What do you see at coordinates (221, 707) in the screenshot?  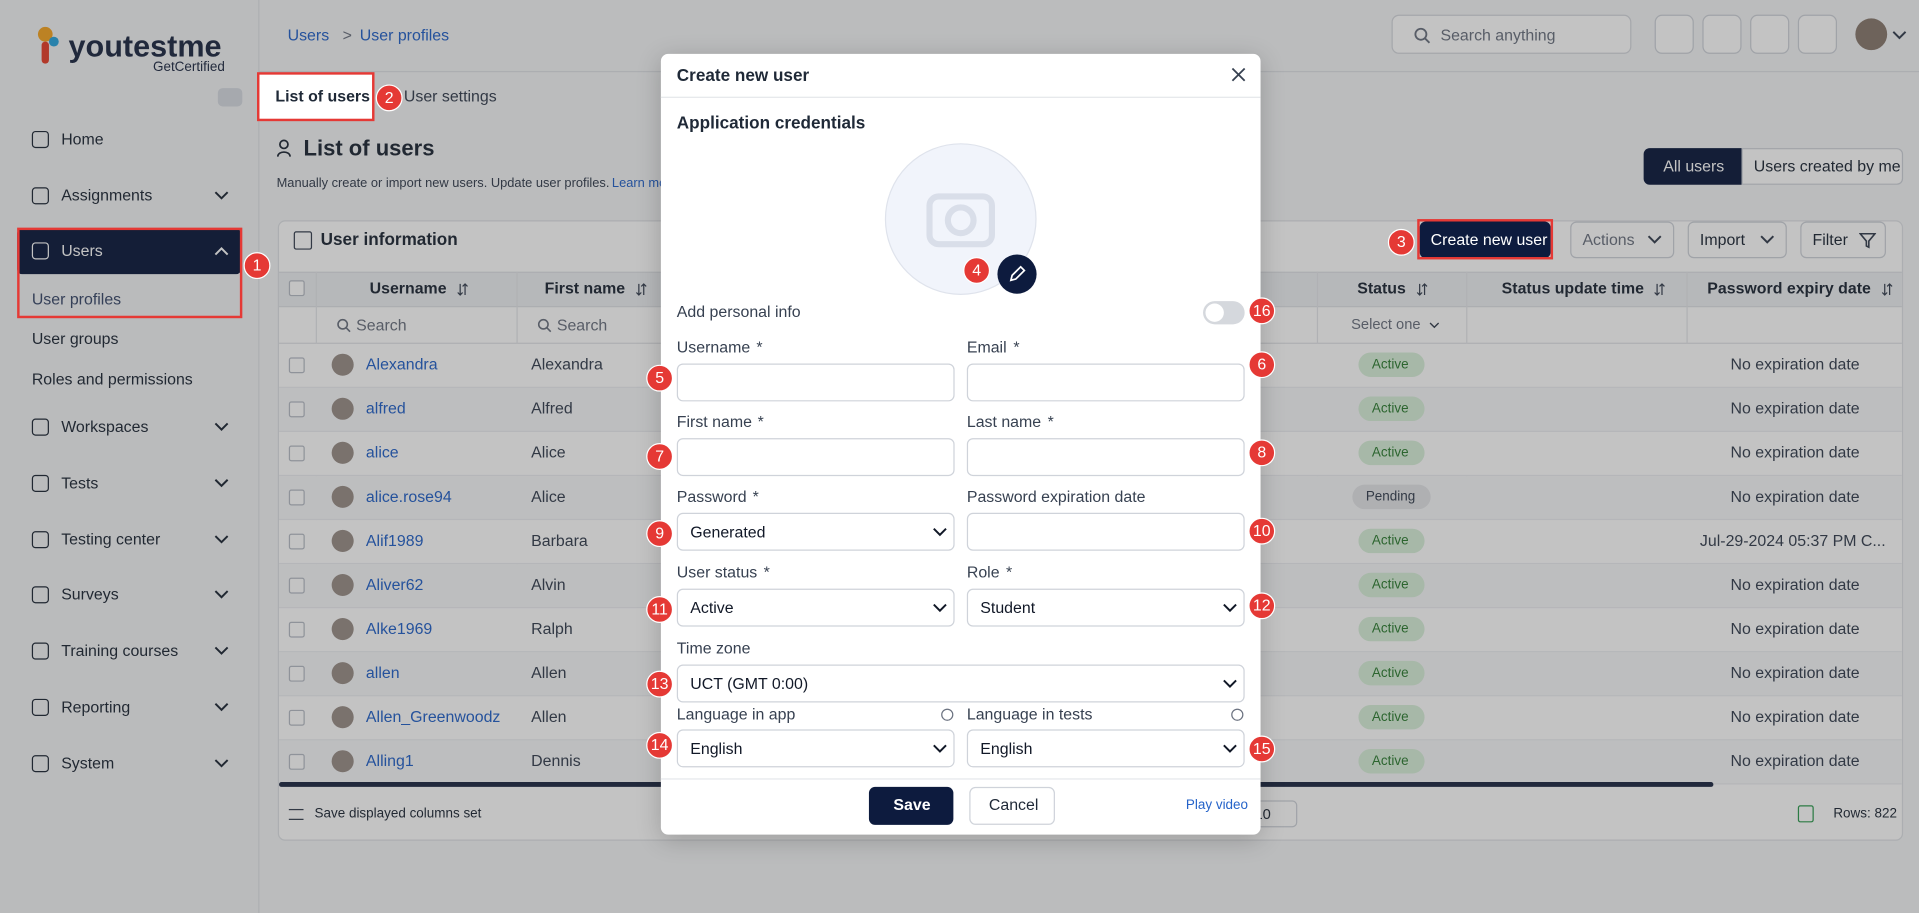 I see `chevron` at bounding box center [221, 707].